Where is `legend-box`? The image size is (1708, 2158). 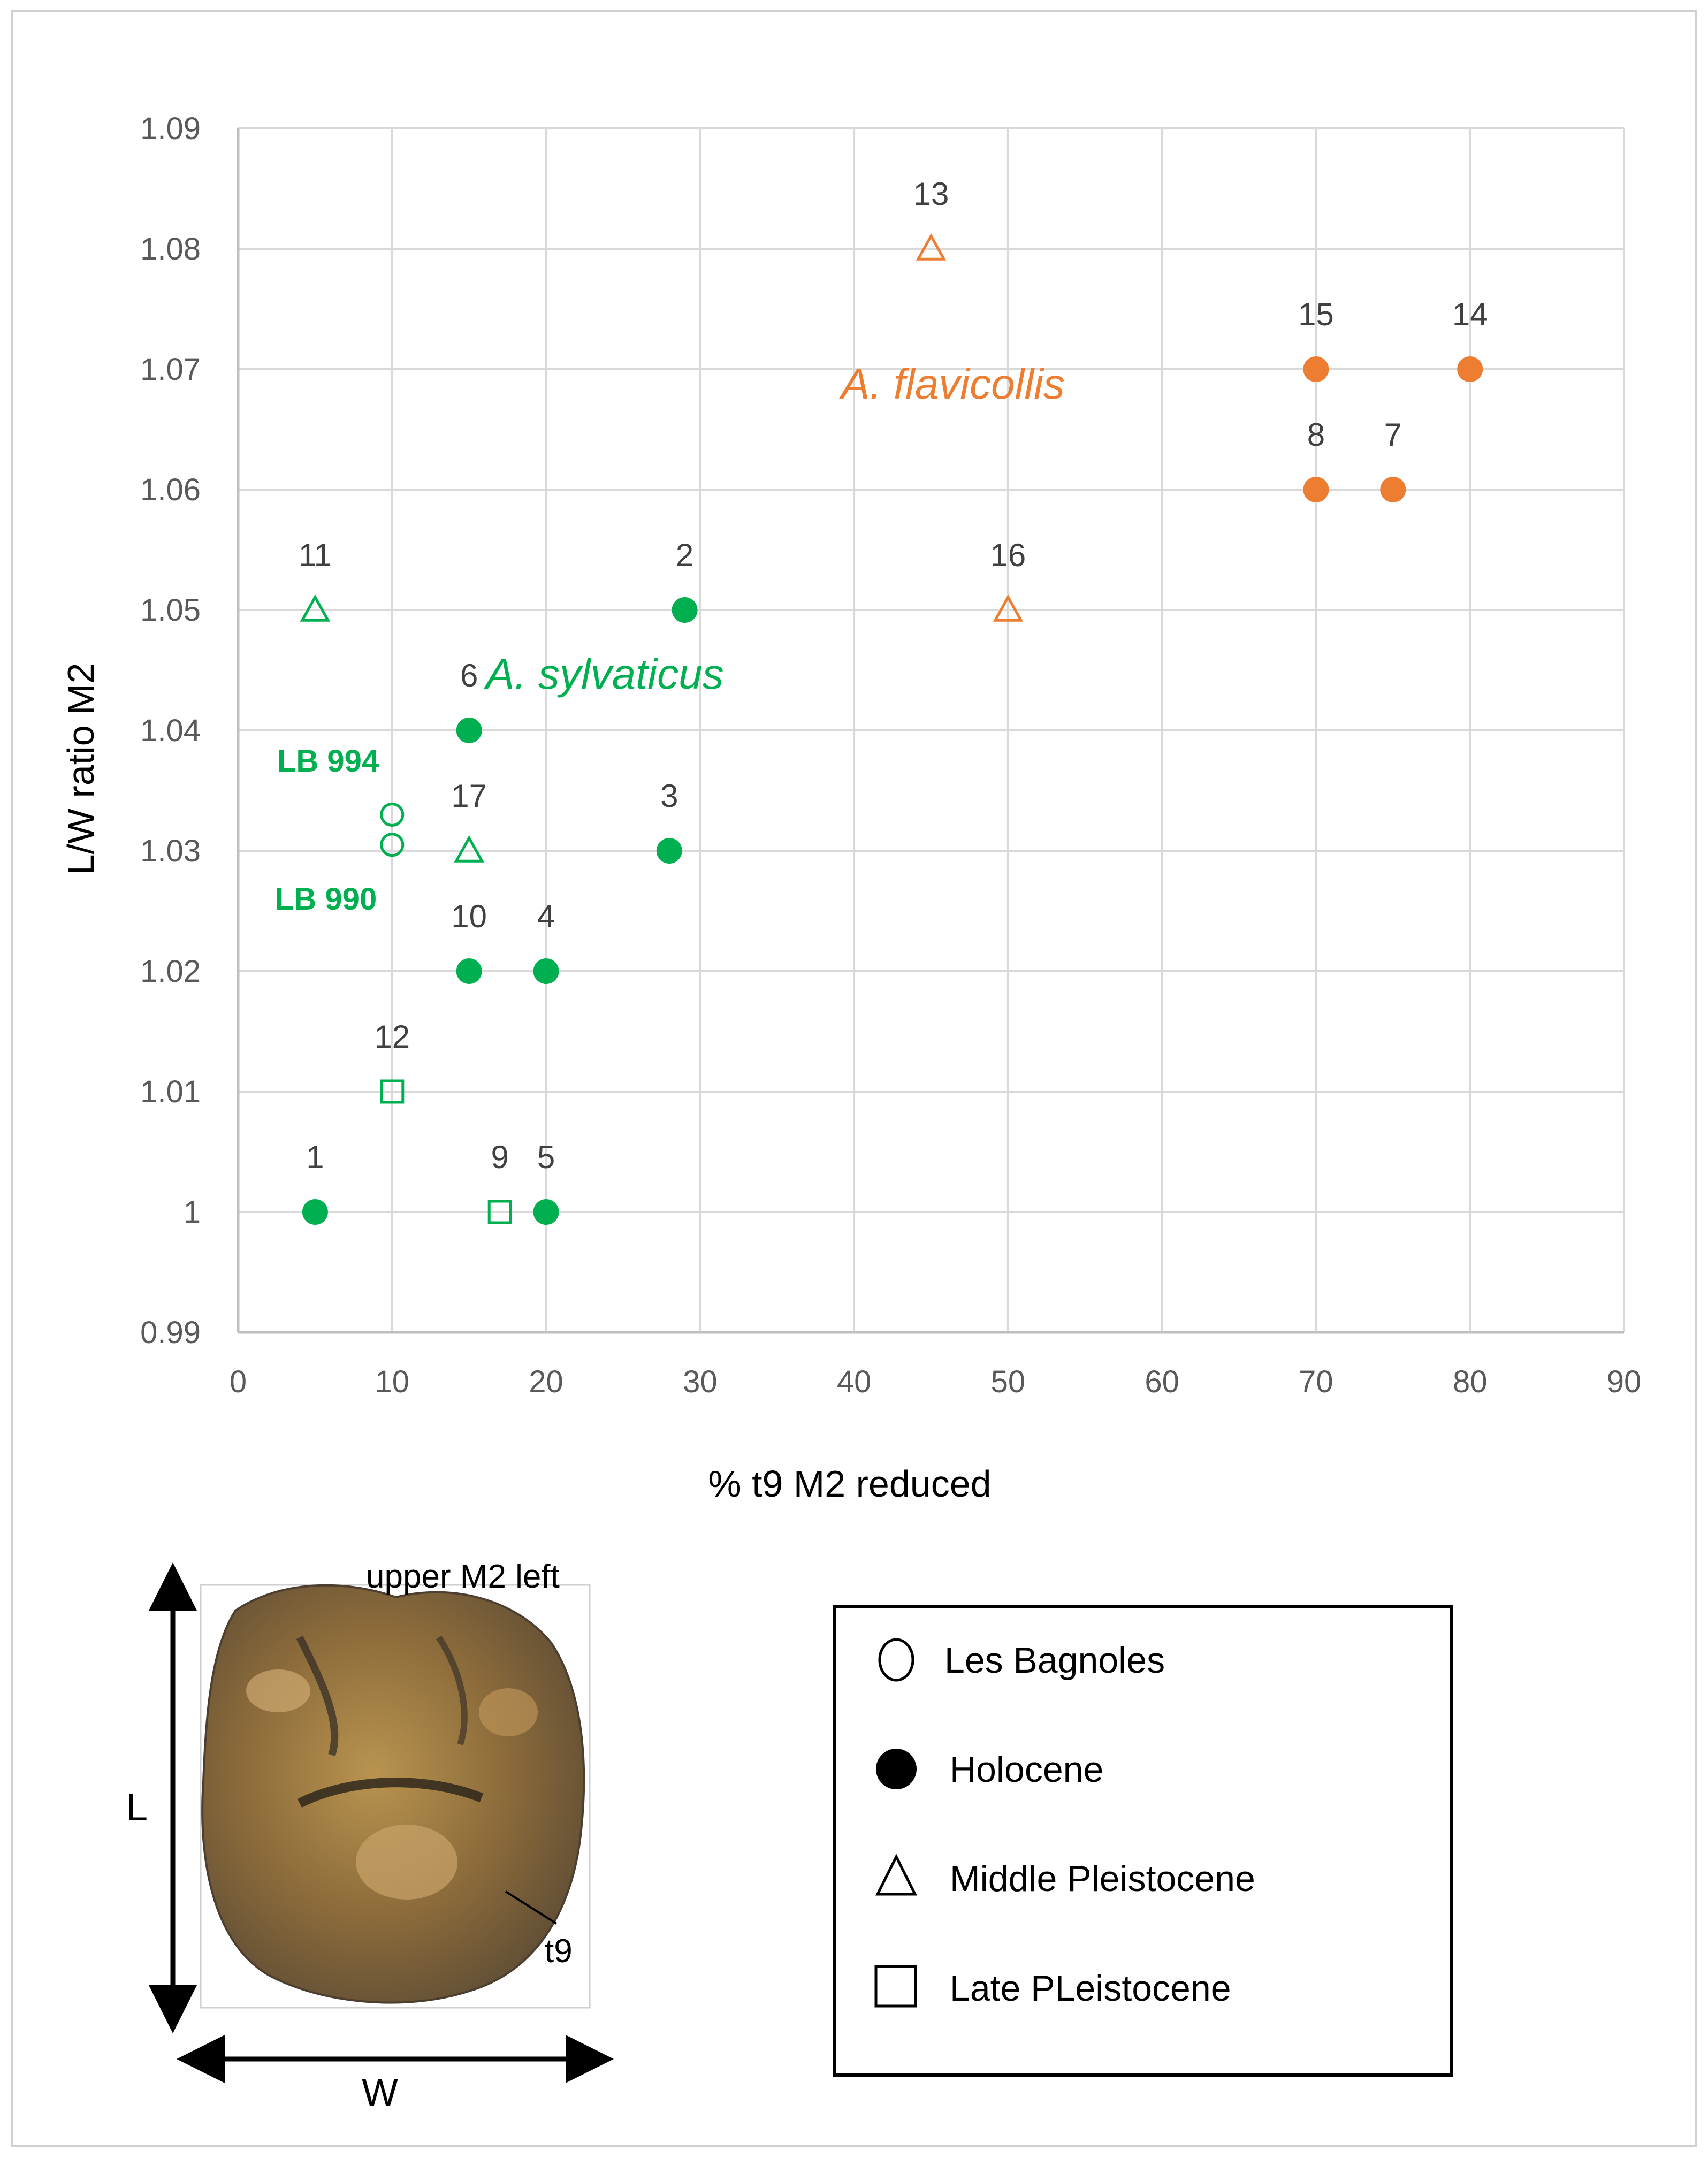
legend-box is located at coordinates (1143, 1841).